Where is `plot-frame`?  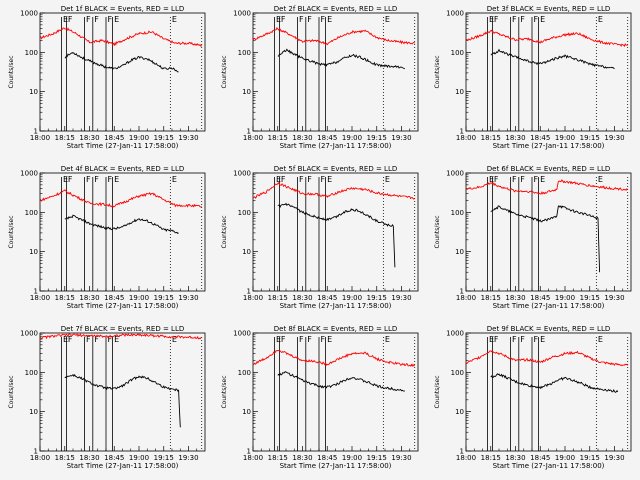 plot-frame is located at coordinates (335, 72).